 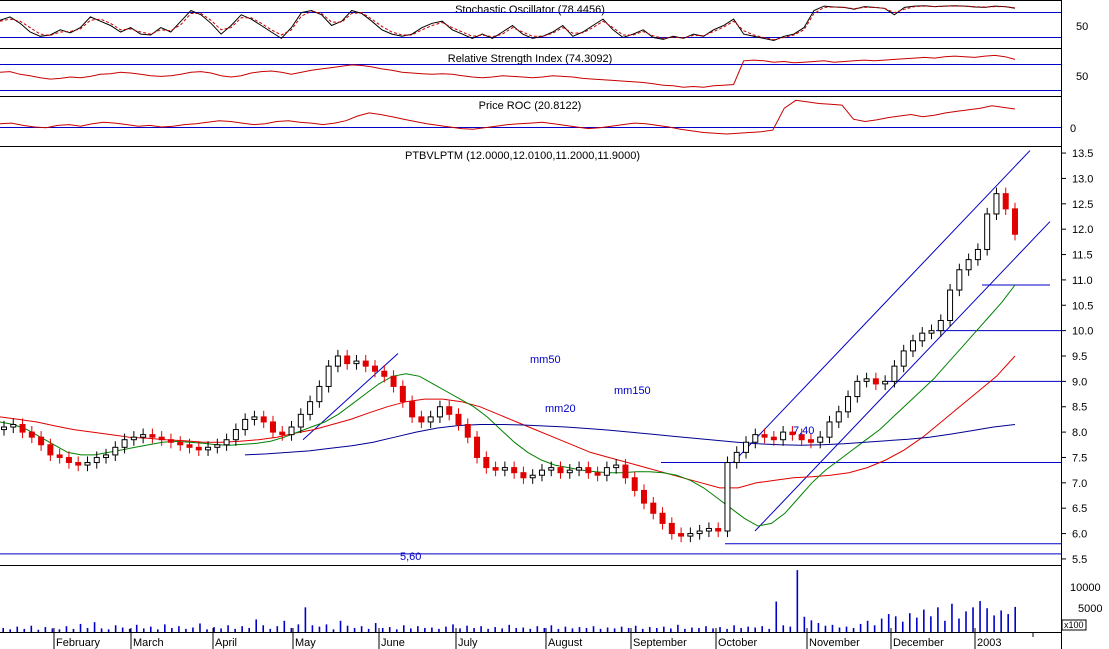 What do you see at coordinates (508, 23) in the screenshot?
I see `stochastic-d-line` at bounding box center [508, 23].